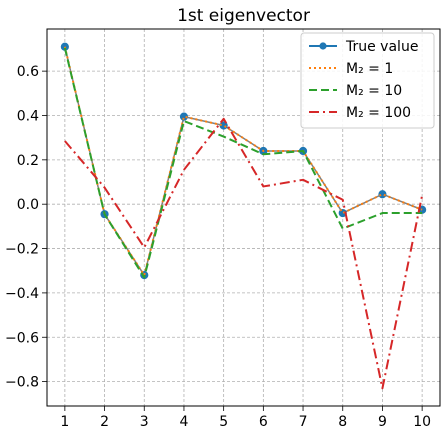 The height and width of the screenshot is (435, 445). Describe the element at coordinates (28, 116) in the screenshot. I see `y-tick-label: 0.4` at that location.